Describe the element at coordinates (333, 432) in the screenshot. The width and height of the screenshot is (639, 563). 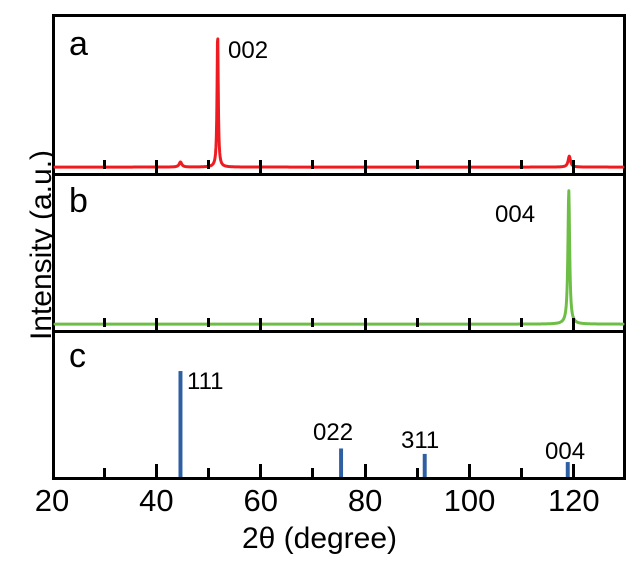
I see `panel-c-stick-label-022: 022` at that location.